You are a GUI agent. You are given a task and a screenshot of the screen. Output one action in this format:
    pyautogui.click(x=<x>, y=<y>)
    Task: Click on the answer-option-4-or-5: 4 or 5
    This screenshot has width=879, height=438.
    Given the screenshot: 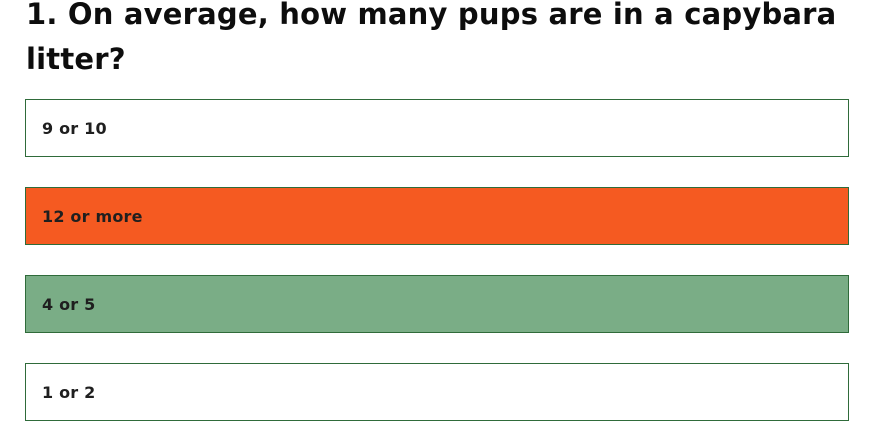 What is the action you would take?
    pyautogui.click(x=437, y=304)
    